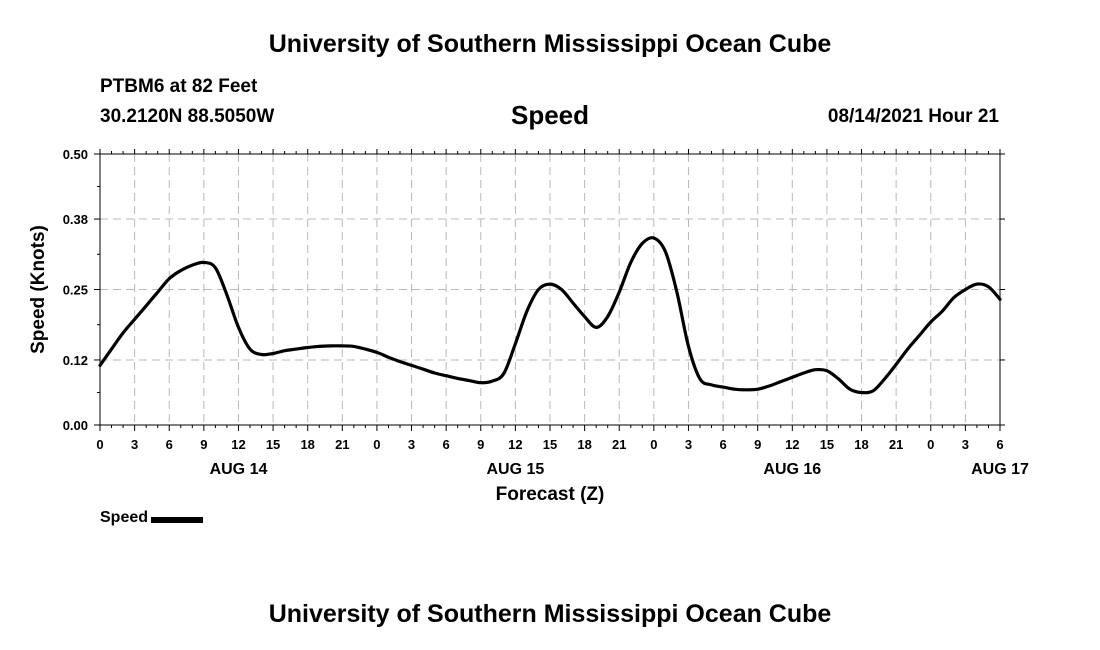  What do you see at coordinates (75, 360) in the screenshot?
I see `y-tick-label: 0.12` at bounding box center [75, 360].